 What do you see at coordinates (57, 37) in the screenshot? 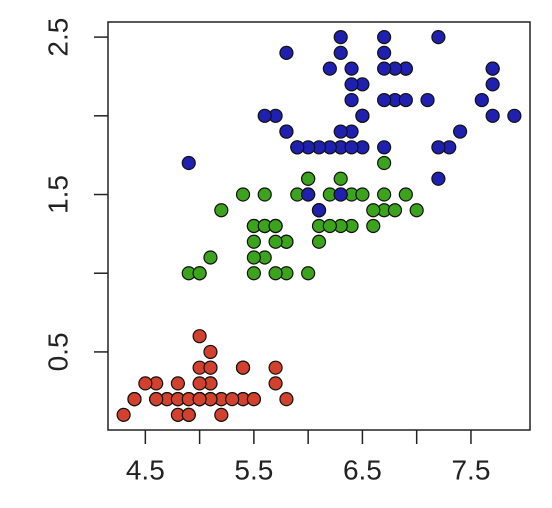
I see `y-tick-label: 2.5` at bounding box center [57, 37].